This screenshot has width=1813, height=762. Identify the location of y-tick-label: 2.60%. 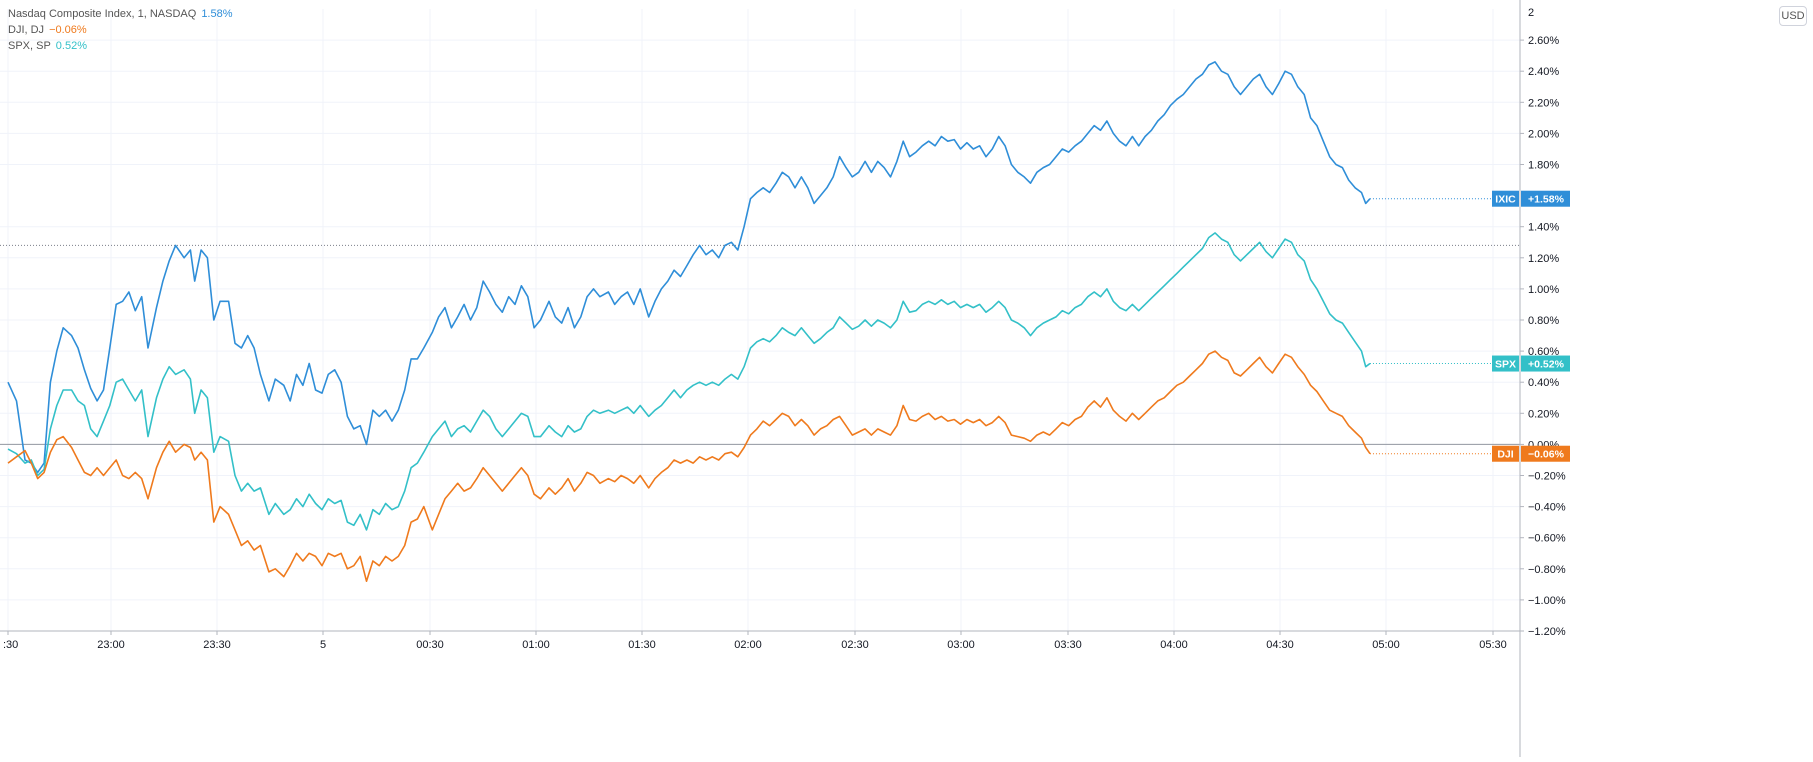
(1543, 41).